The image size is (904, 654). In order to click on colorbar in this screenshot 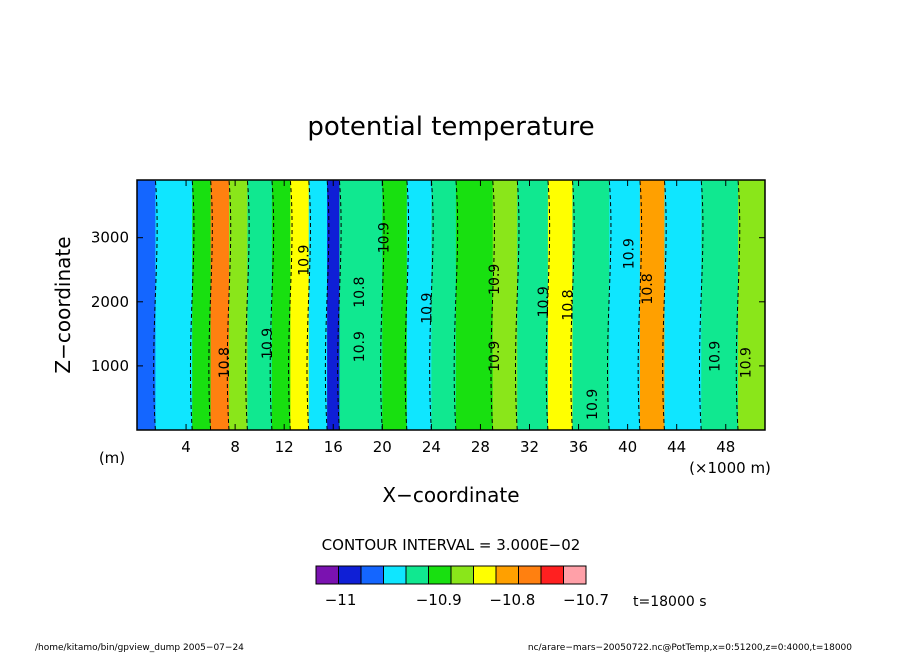, I will do `click(451, 575)`.